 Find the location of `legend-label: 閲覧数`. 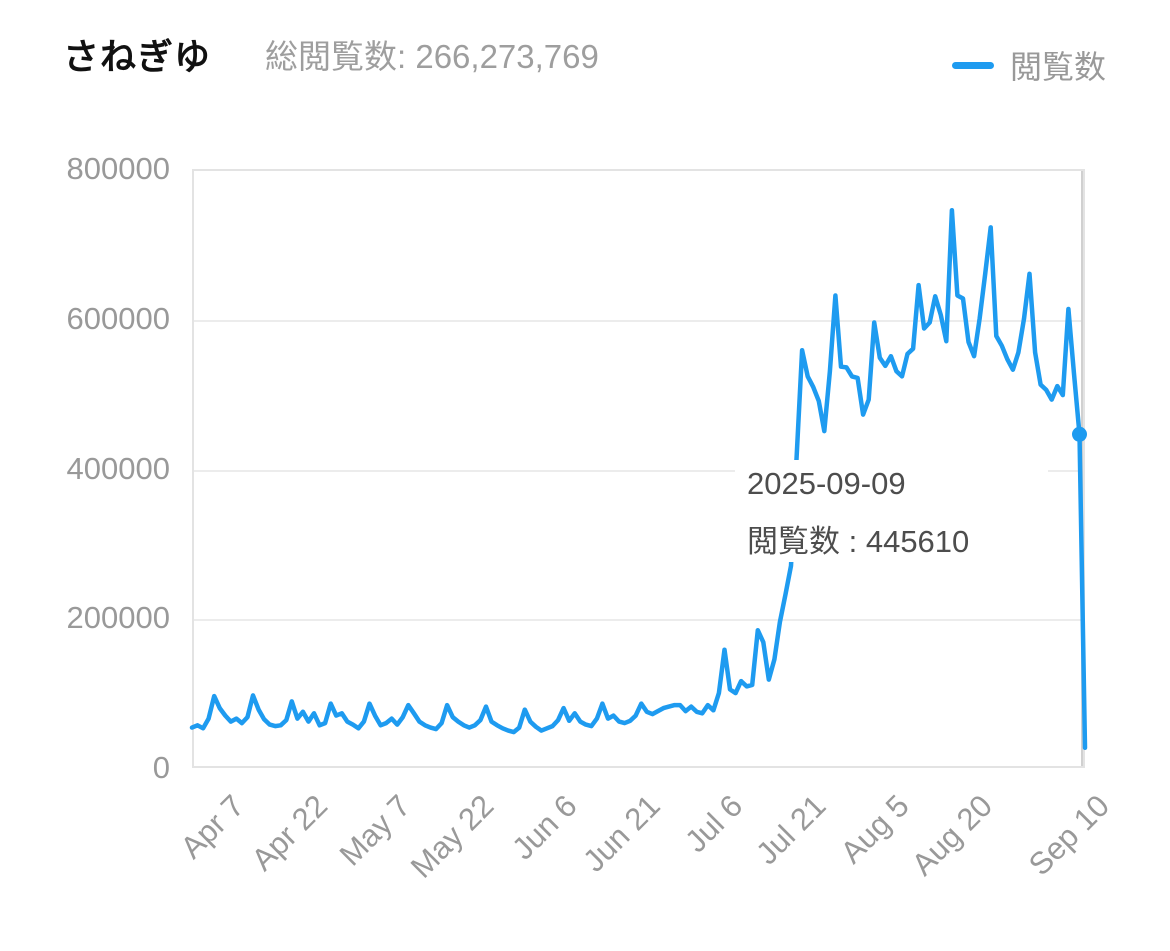

legend-label: 閲覧数 is located at coordinates (1057, 67).